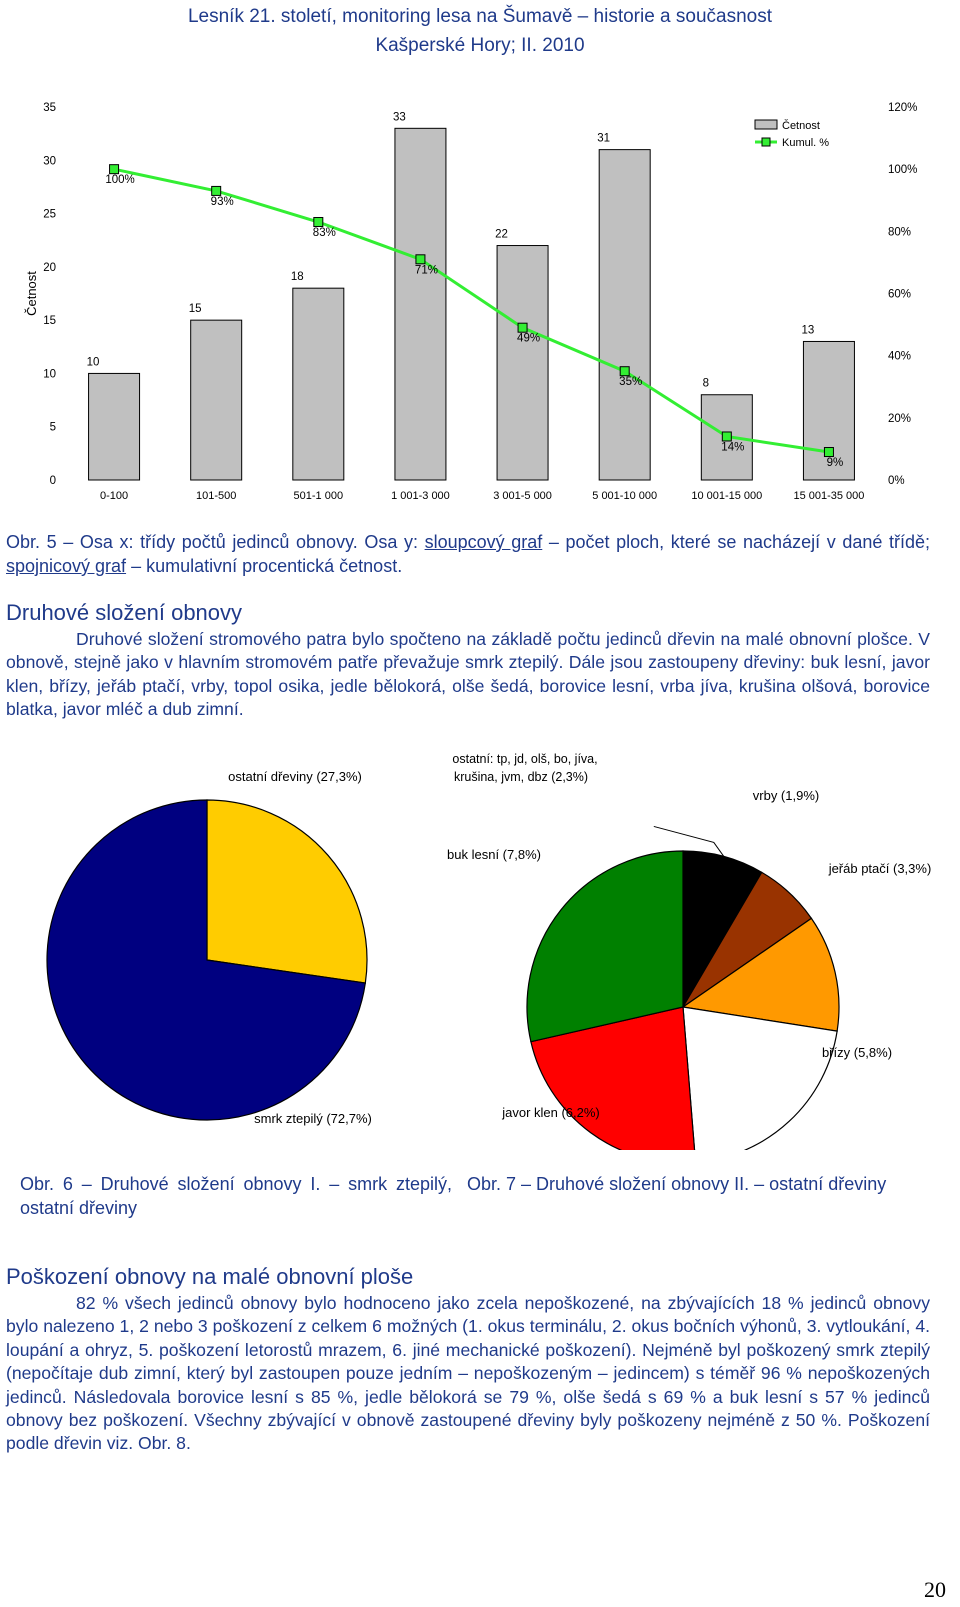 The width and height of the screenshot is (960, 1607). What do you see at coordinates (31, 293) in the screenshot?
I see `y-axis-title: Četnost` at bounding box center [31, 293].